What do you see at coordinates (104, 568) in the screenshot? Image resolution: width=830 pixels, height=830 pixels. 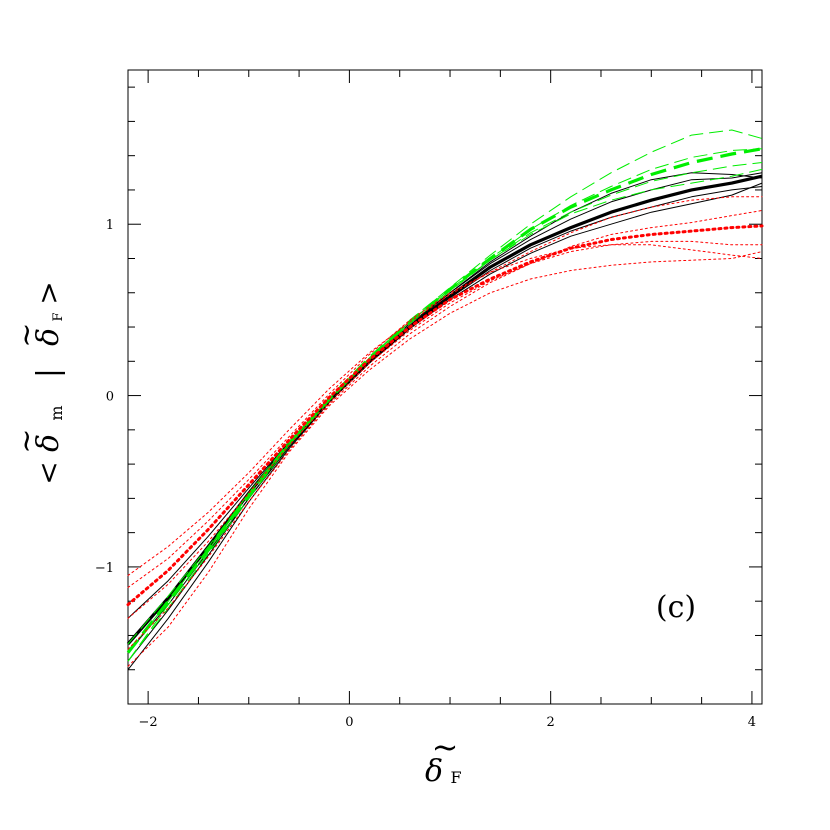 I see `y-tick-label: −1` at bounding box center [104, 568].